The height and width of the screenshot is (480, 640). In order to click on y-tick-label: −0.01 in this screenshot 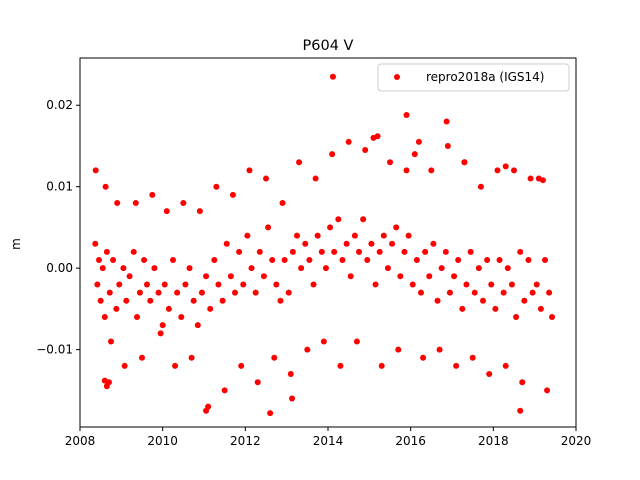, I will do `click(54, 350)`.